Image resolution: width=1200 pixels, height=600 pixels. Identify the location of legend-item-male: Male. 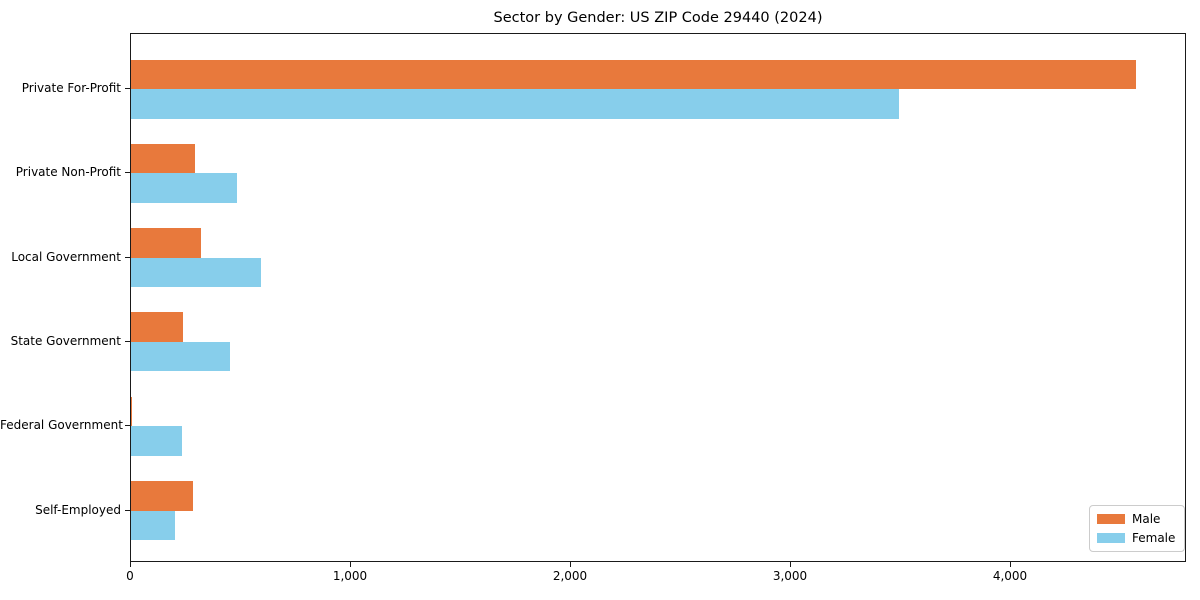
(1136, 519).